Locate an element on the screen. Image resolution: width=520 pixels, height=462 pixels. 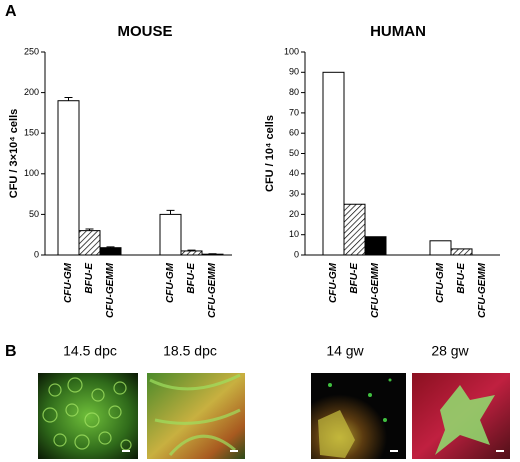
group-label: 28 gw is located at coordinates (450, 351).